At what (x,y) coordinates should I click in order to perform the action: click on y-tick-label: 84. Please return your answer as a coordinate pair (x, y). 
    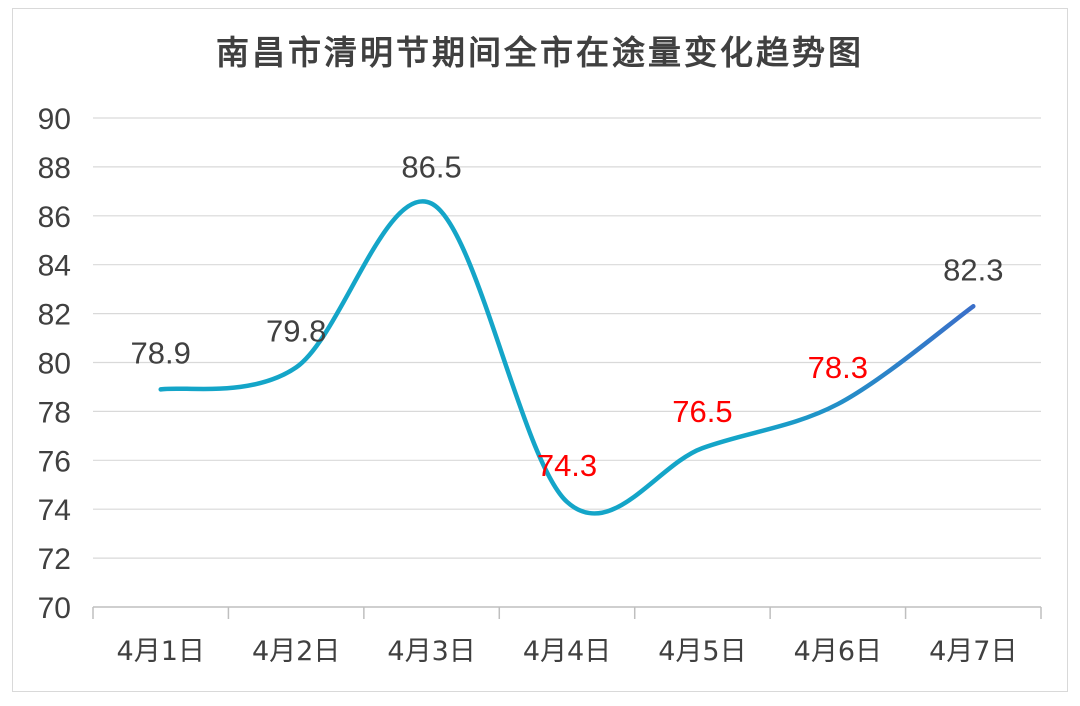
    Looking at the image, I should click on (54, 266).